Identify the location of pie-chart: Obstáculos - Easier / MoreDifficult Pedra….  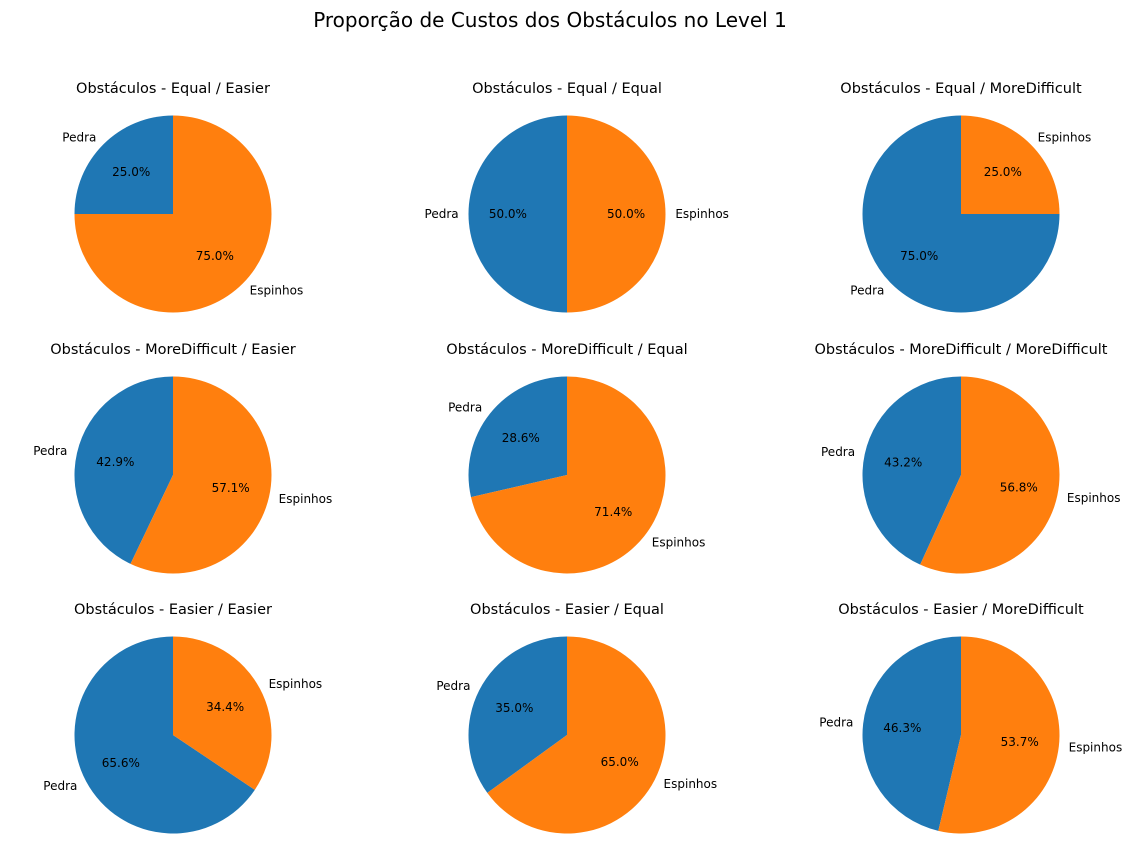
(970, 718).